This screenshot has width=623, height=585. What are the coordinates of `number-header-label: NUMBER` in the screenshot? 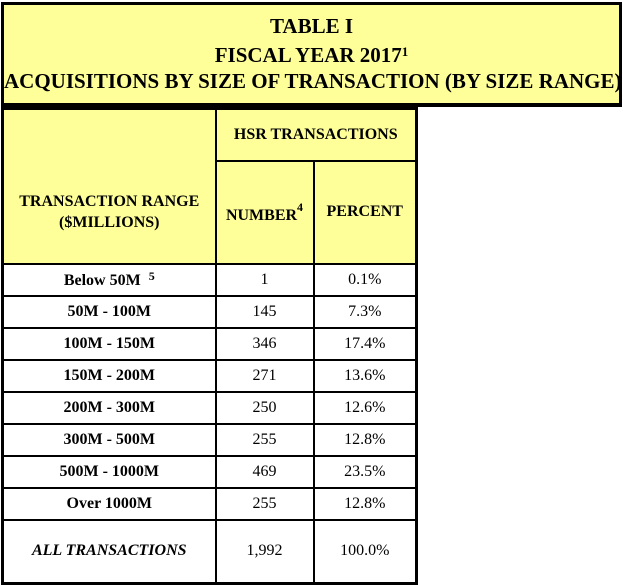 It's located at (261, 215).